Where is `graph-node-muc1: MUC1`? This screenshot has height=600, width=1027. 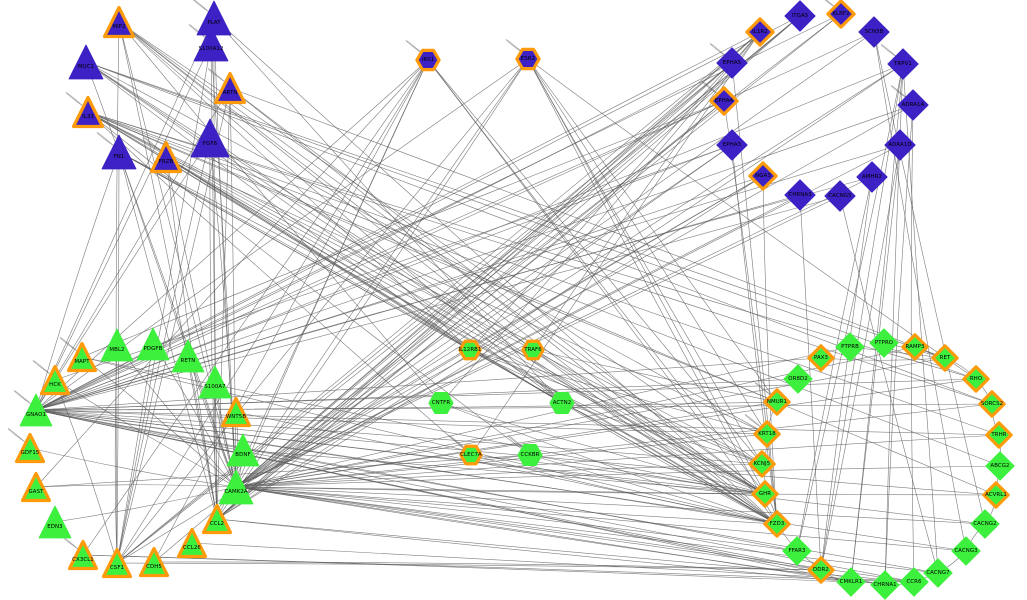 graph-node-muc1: MUC1 is located at coordinates (86, 62).